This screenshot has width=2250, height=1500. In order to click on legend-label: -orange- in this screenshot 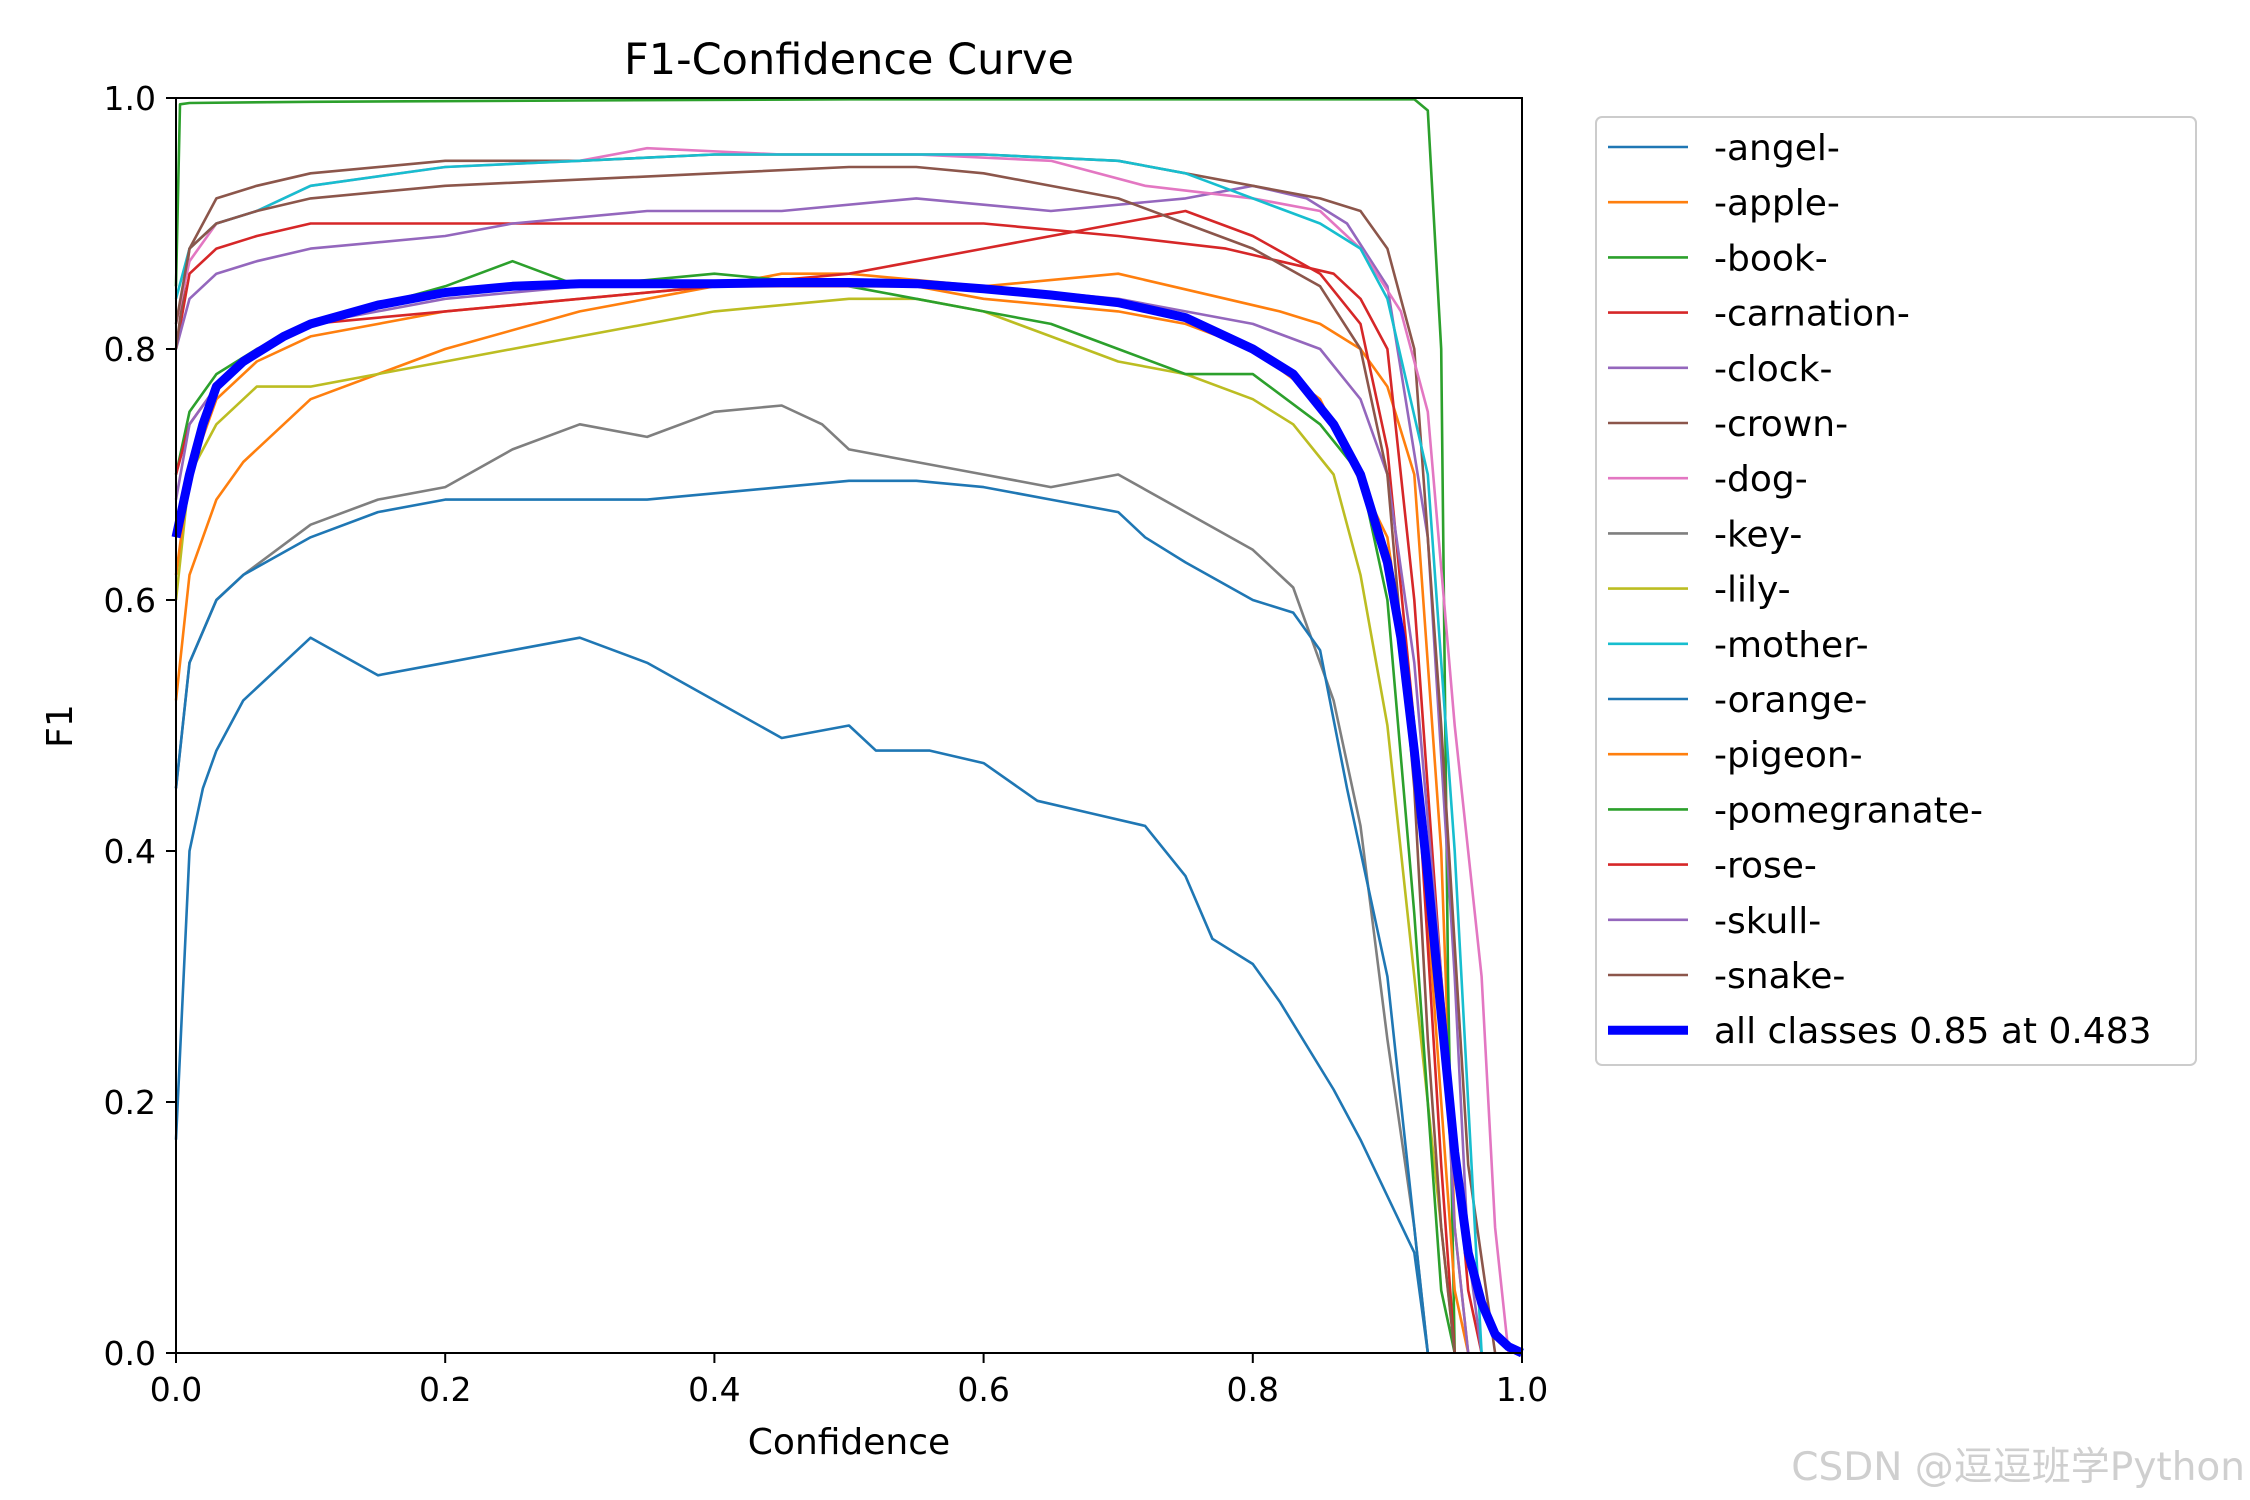, I will do `click(1790, 700)`.